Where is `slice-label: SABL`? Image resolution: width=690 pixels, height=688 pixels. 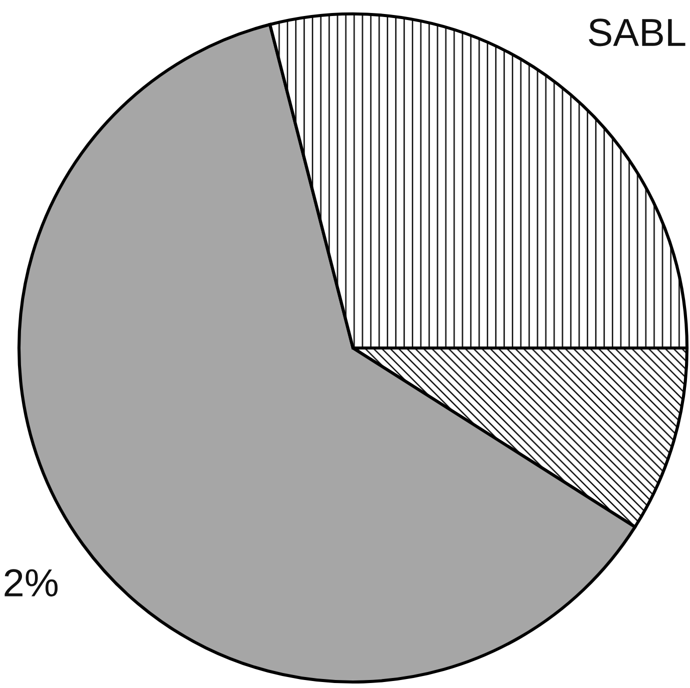 slice-label: SABL is located at coordinates (637, 32).